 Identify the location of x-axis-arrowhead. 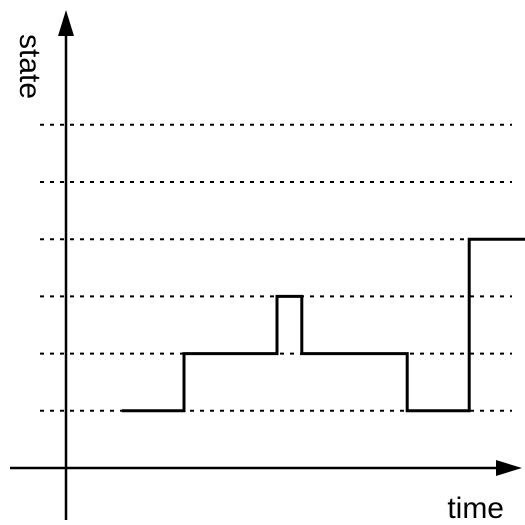
(509, 468).